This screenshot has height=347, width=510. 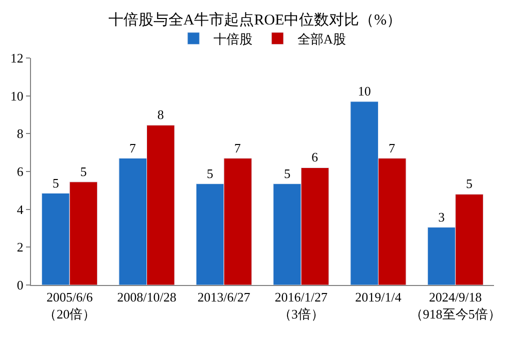 What do you see at coordinates (17, 58) in the screenshot?
I see `y-tick-label: 12` at bounding box center [17, 58].